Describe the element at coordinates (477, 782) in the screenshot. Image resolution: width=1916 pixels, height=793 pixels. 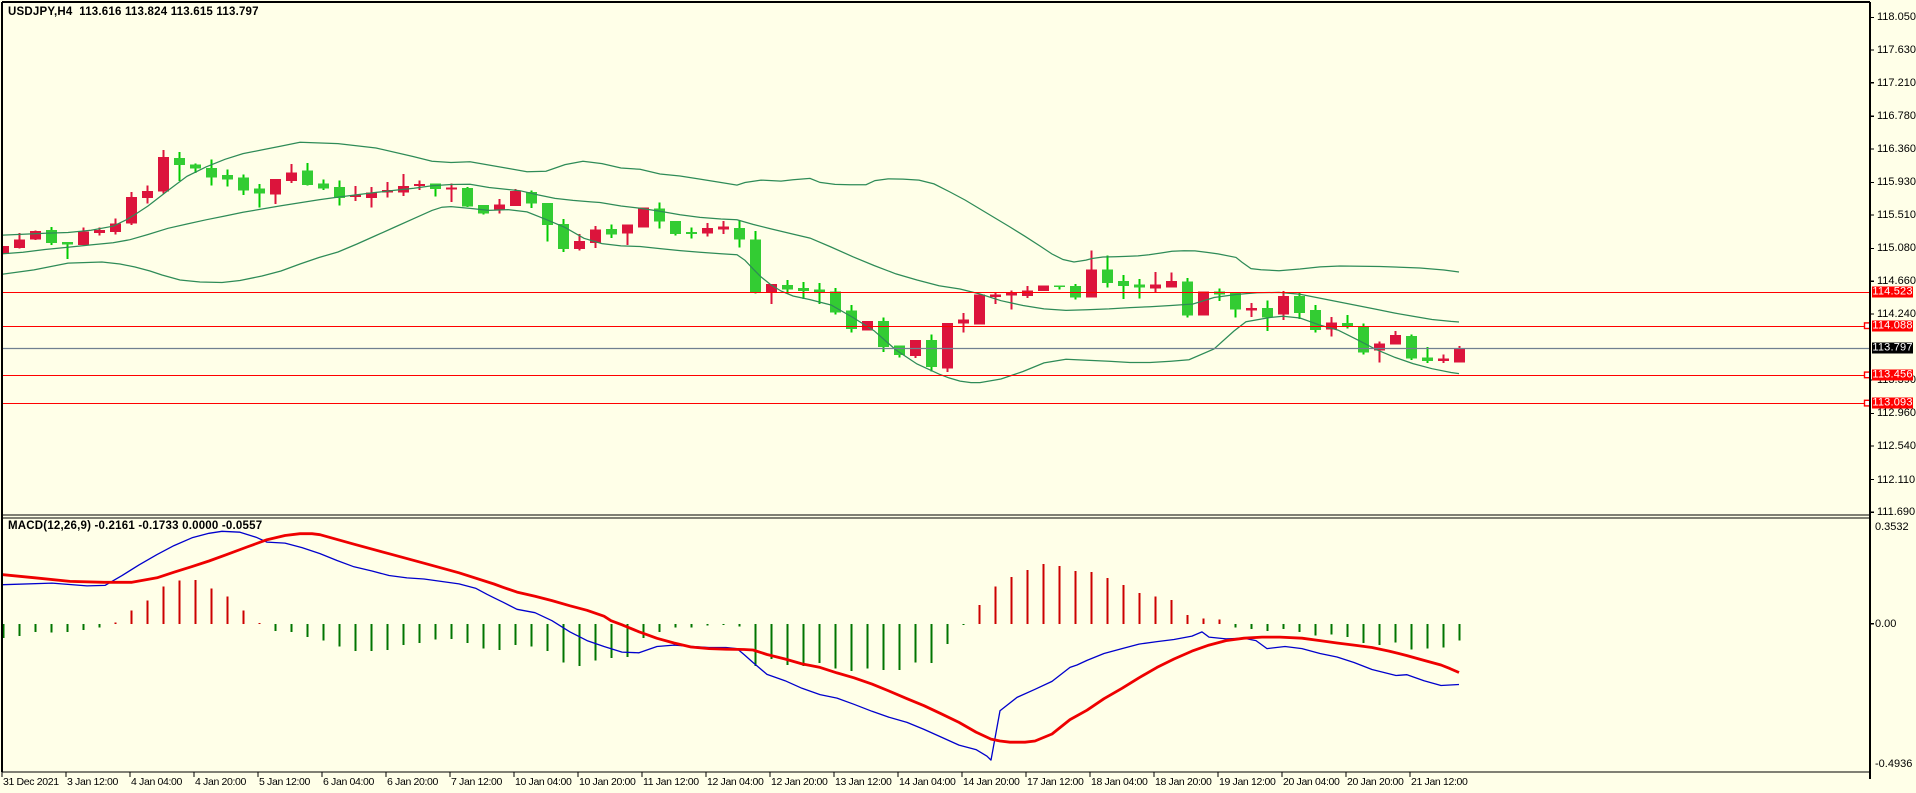
I see `time-axis-label: 7 Jan 12:00` at that location.